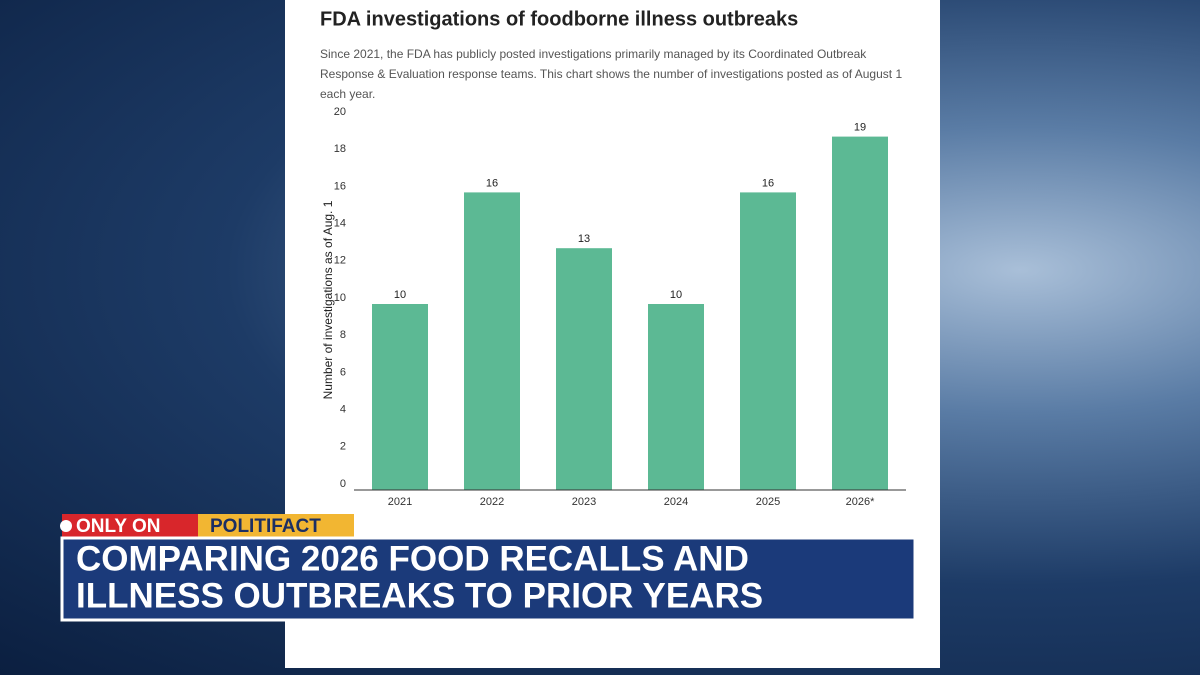  Describe the element at coordinates (340, 298) in the screenshot. I see `y-tick-label: 10` at that location.